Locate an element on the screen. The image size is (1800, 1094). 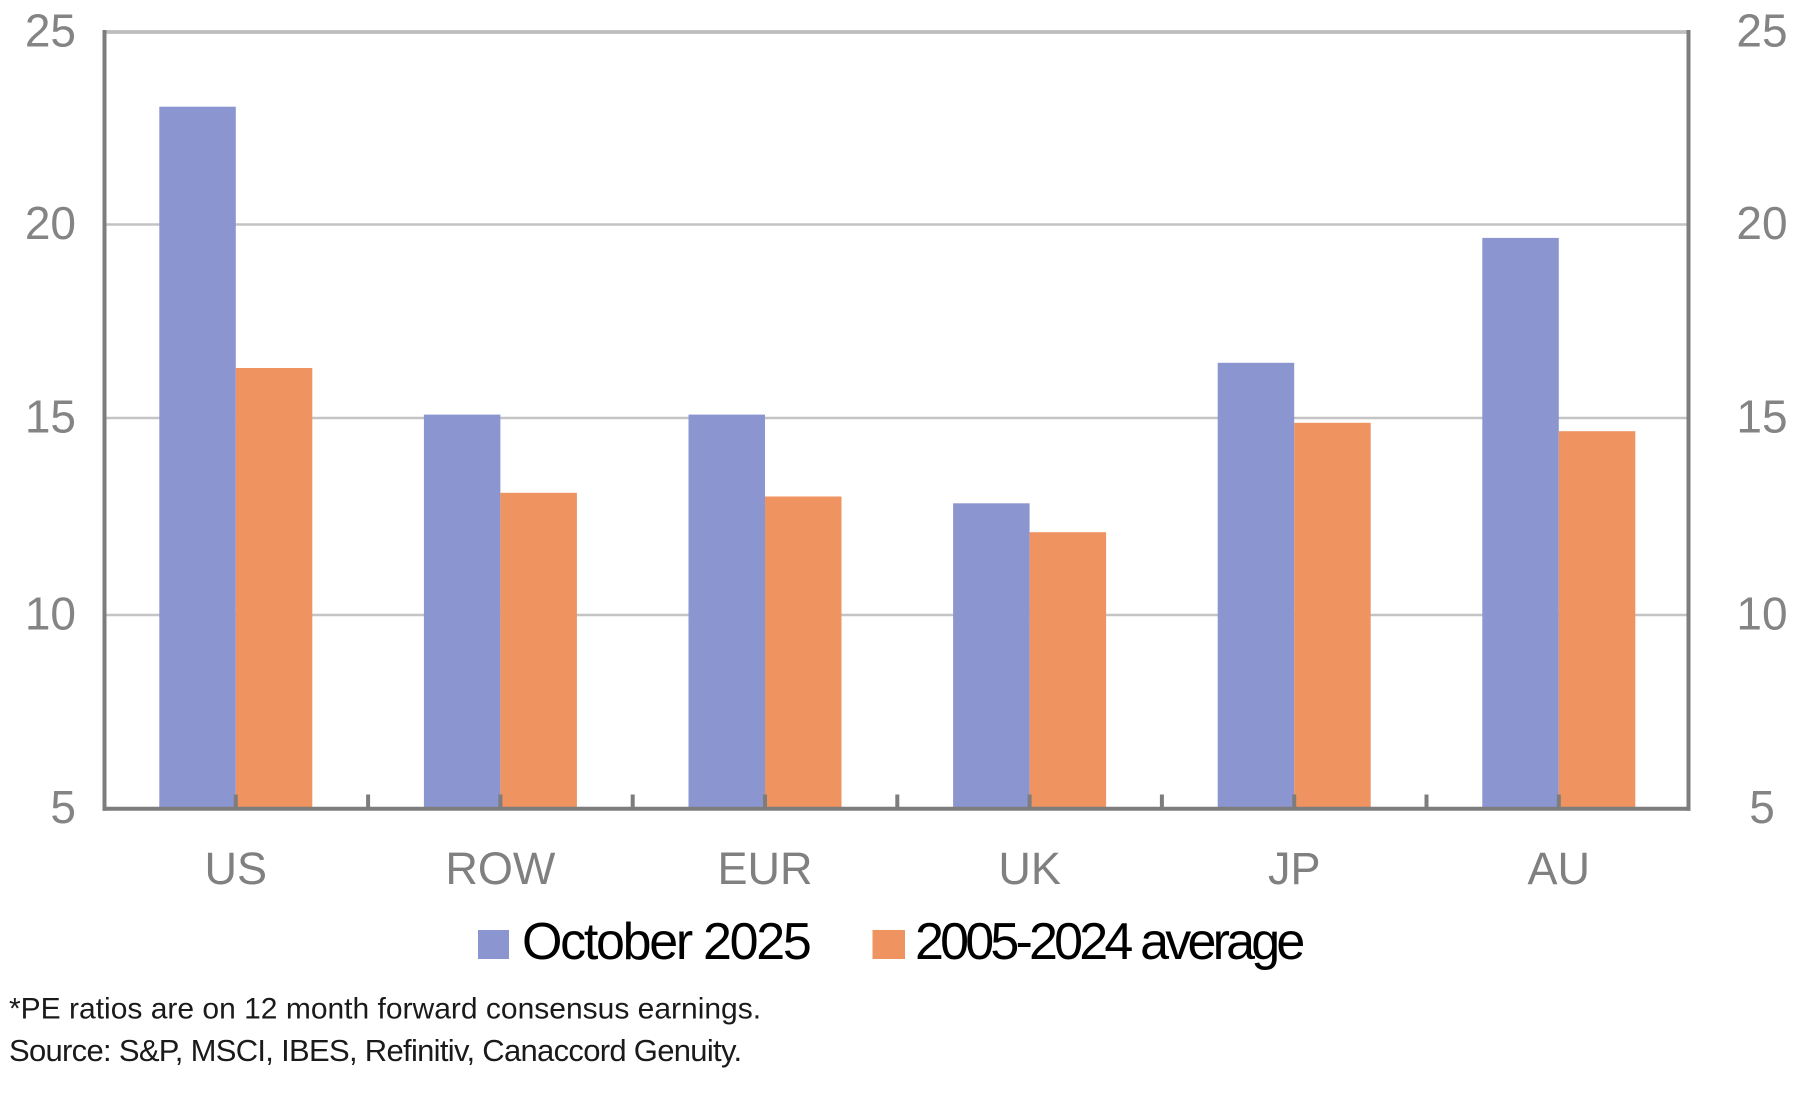
svg-text: US is located at coordinates (236, 868).